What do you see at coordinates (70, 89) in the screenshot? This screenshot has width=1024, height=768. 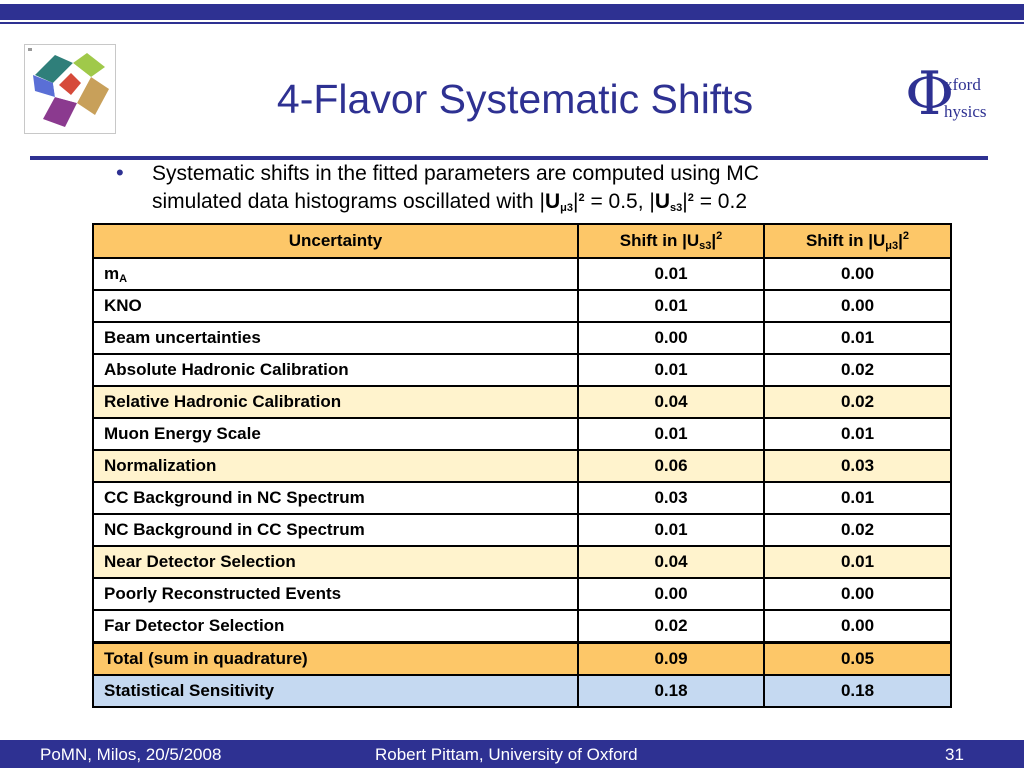 I see `triangular-knot-logo-icon` at bounding box center [70, 89].